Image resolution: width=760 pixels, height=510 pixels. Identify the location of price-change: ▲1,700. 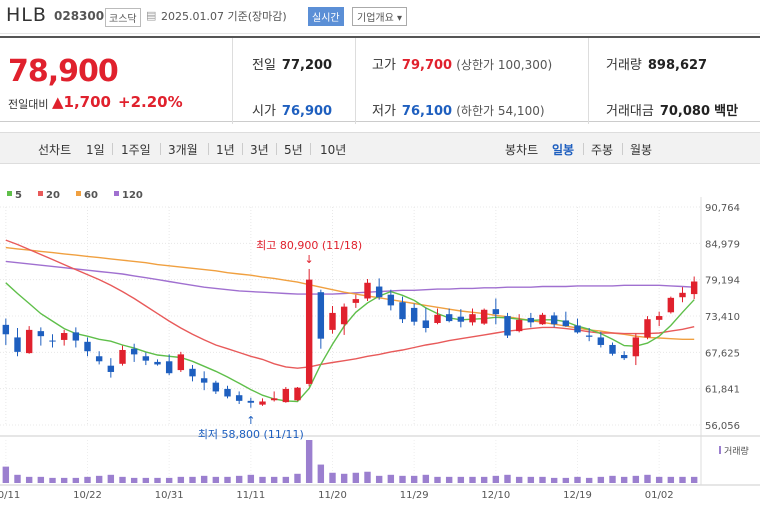
(81, 102).